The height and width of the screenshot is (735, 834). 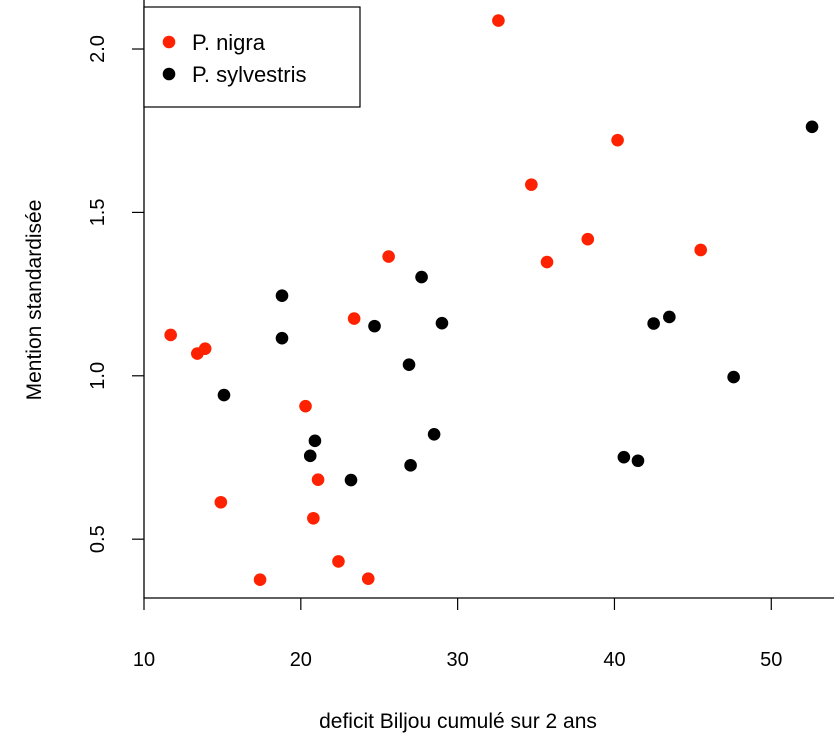 I want to click on x-axis: 10 20 30 40 50, so click(x=457, y=634).